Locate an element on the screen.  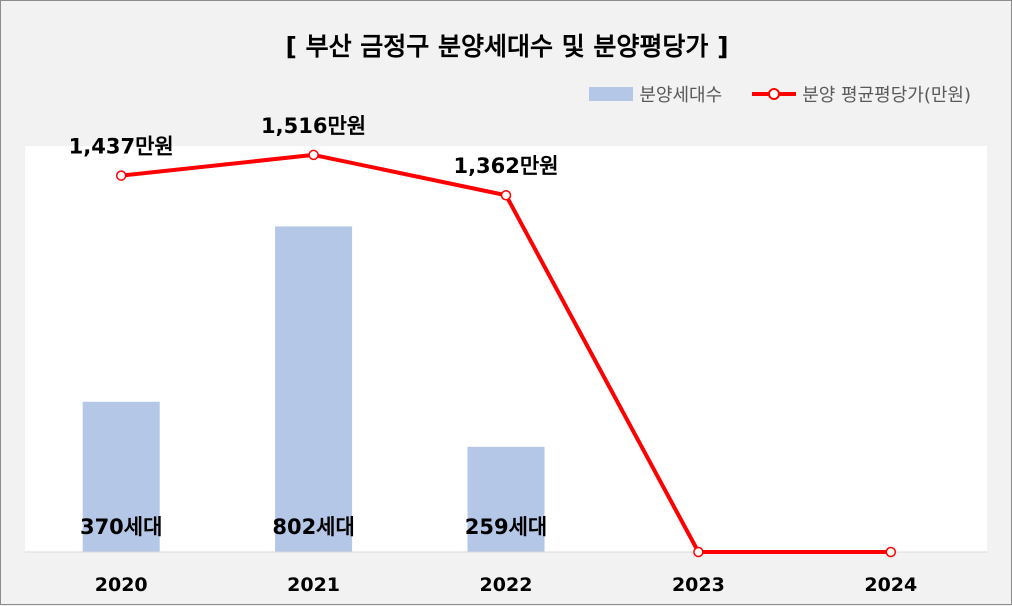
legend-bar-label: 분양세대수 is located at coordinates (681, 95).